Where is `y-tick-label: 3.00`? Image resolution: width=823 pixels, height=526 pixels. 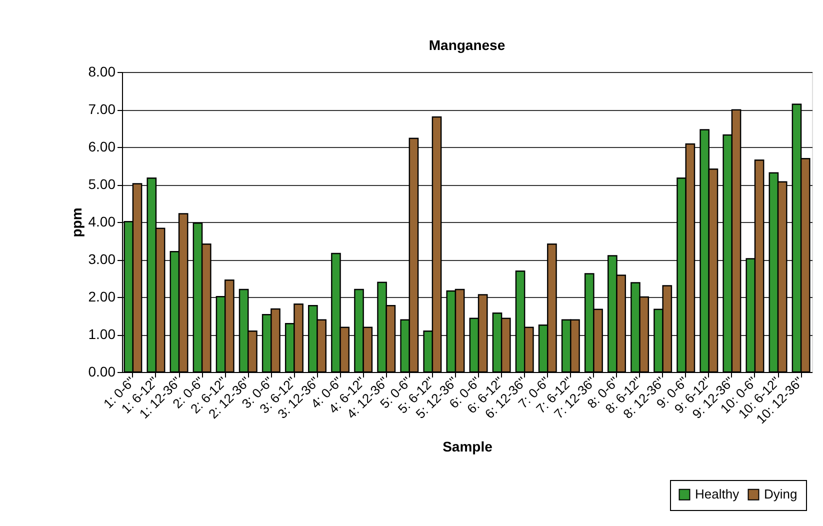
y-tick-label: 3.00 is located at coordinates (102, 259).